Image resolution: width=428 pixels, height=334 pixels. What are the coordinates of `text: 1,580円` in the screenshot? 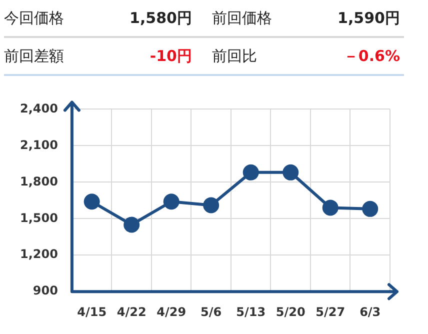 It's located at (160, 18).